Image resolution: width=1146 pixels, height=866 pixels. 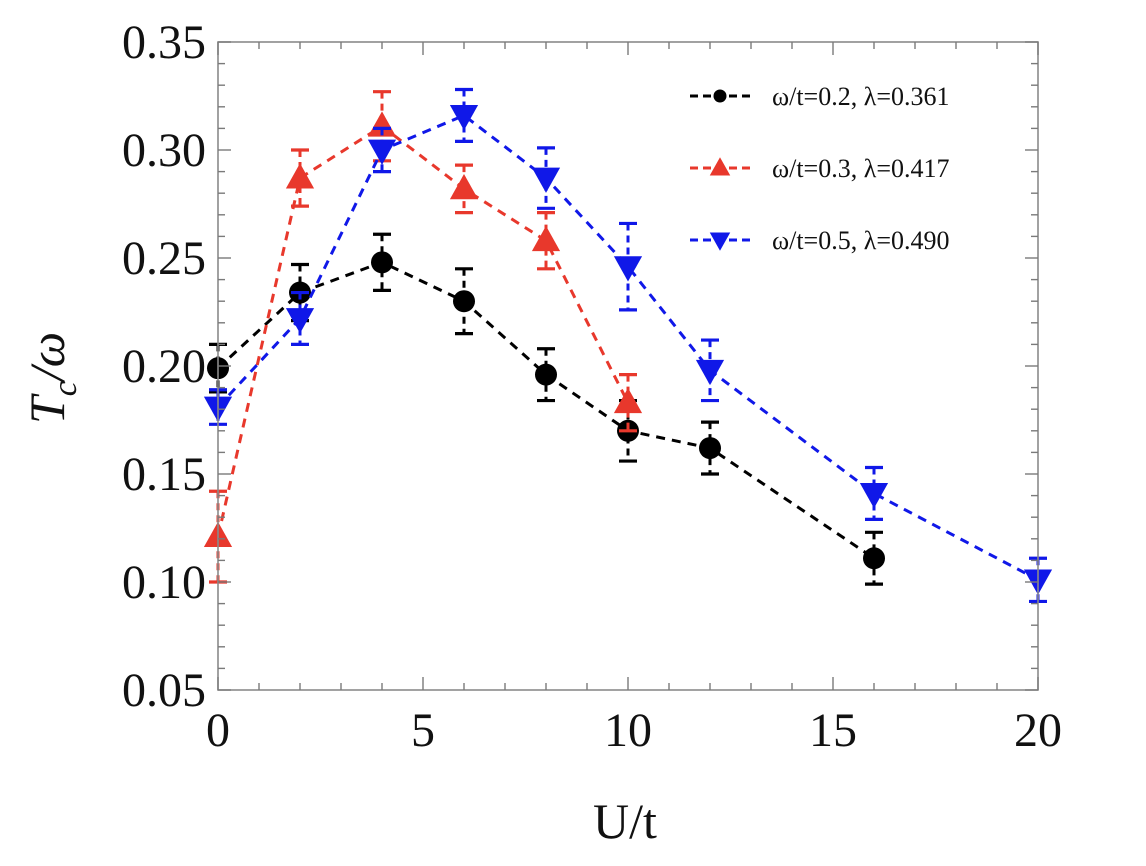 What do you see at coordinates (164, 366) in the screenshot?
I see `y-tick-label: 0.20` at bounding box center [164, 366].